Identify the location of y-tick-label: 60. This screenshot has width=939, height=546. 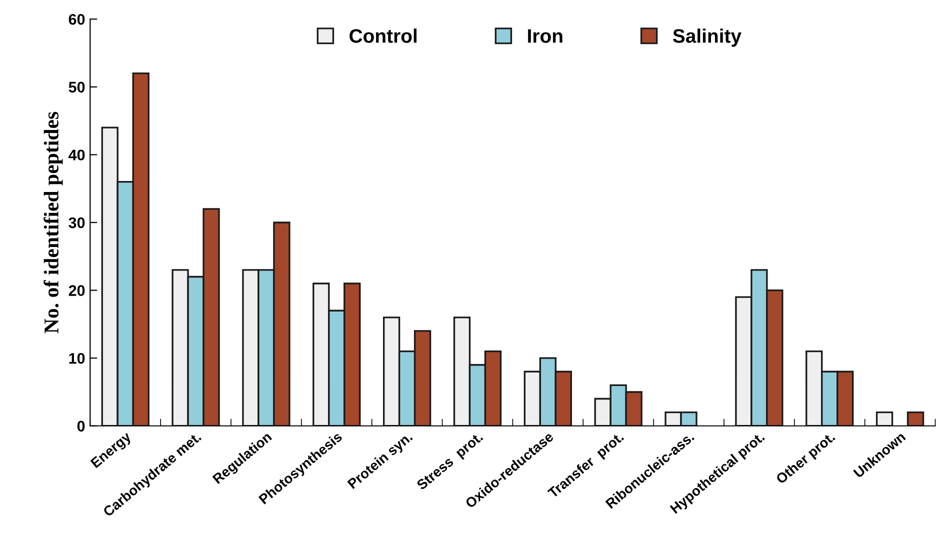
(76, 19).